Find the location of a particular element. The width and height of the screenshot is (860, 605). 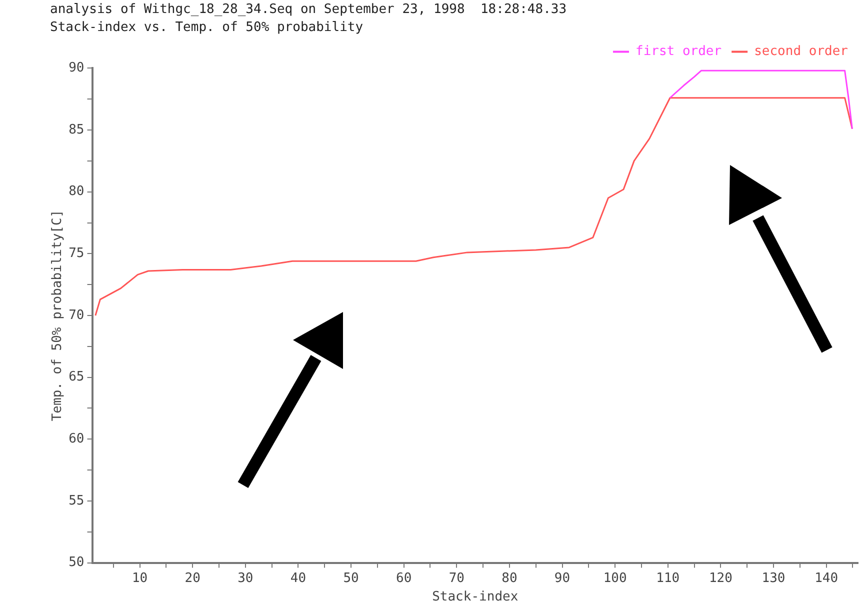

y-tick-label: 80 is located at coordinates (76, 192).